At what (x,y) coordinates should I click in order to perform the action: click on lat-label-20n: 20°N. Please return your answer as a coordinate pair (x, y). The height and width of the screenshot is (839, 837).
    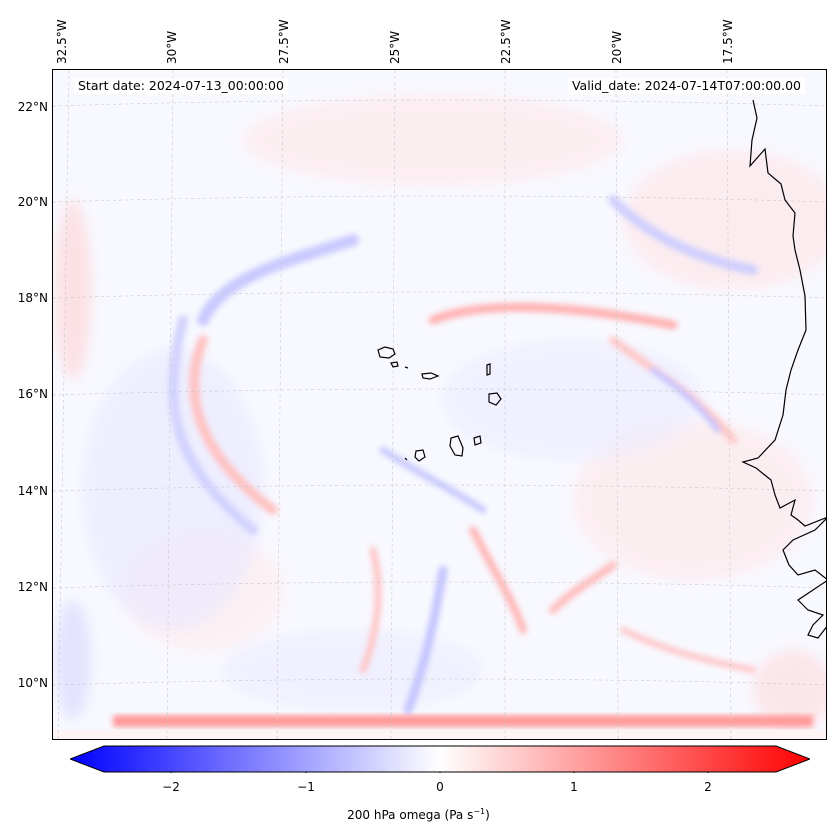
    Looking at the image, I should click on (32, 202).